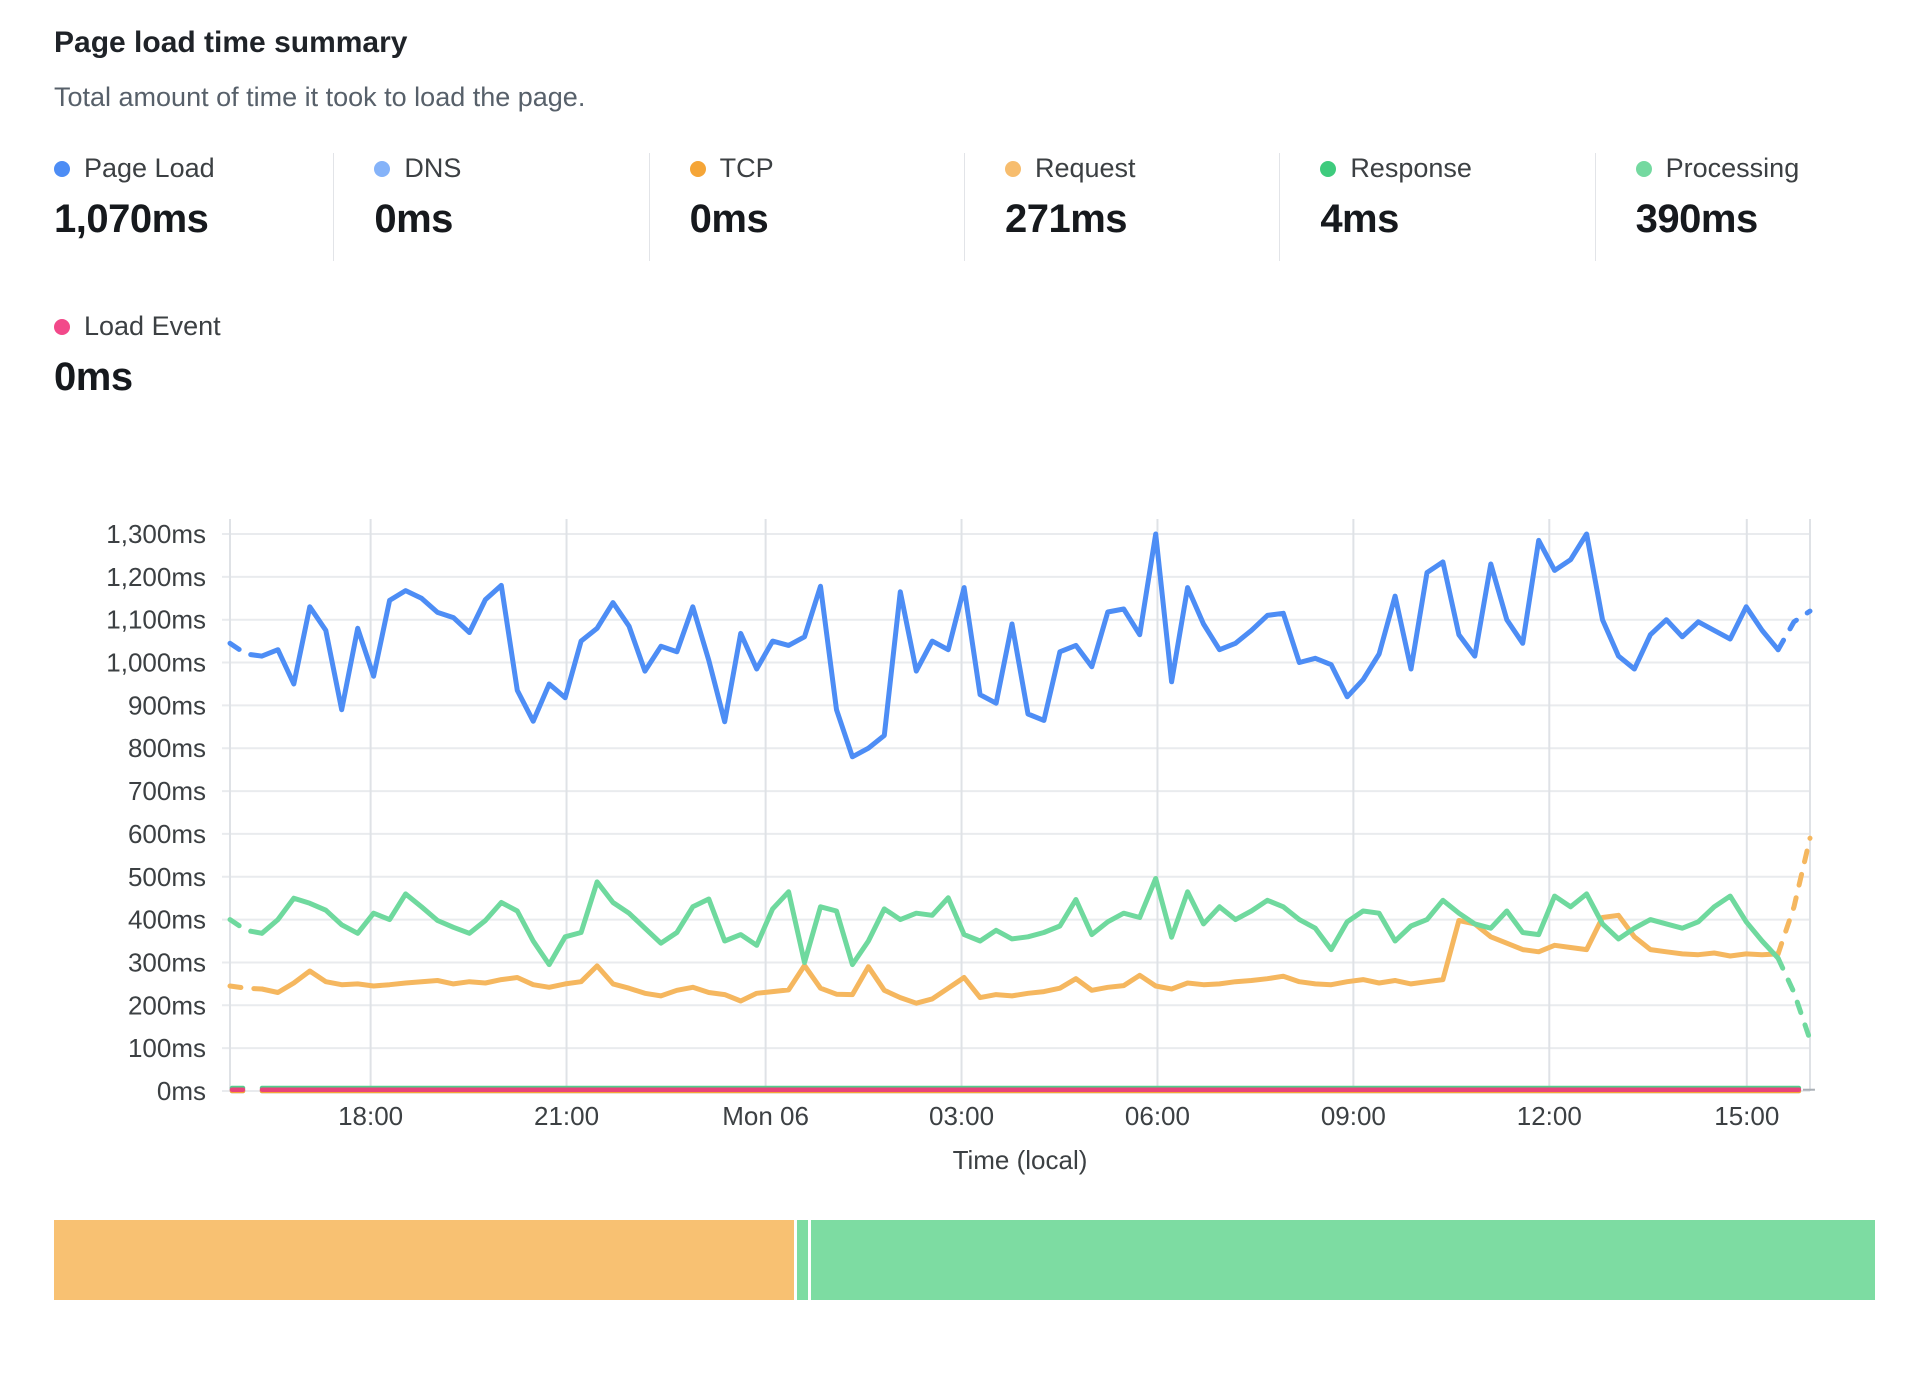 This screenshot has width=1910, height=1378. Describe the element at coordinates (167, 920) in the screenshot. I see `y-axis-tick-label: 400ms` at that location.